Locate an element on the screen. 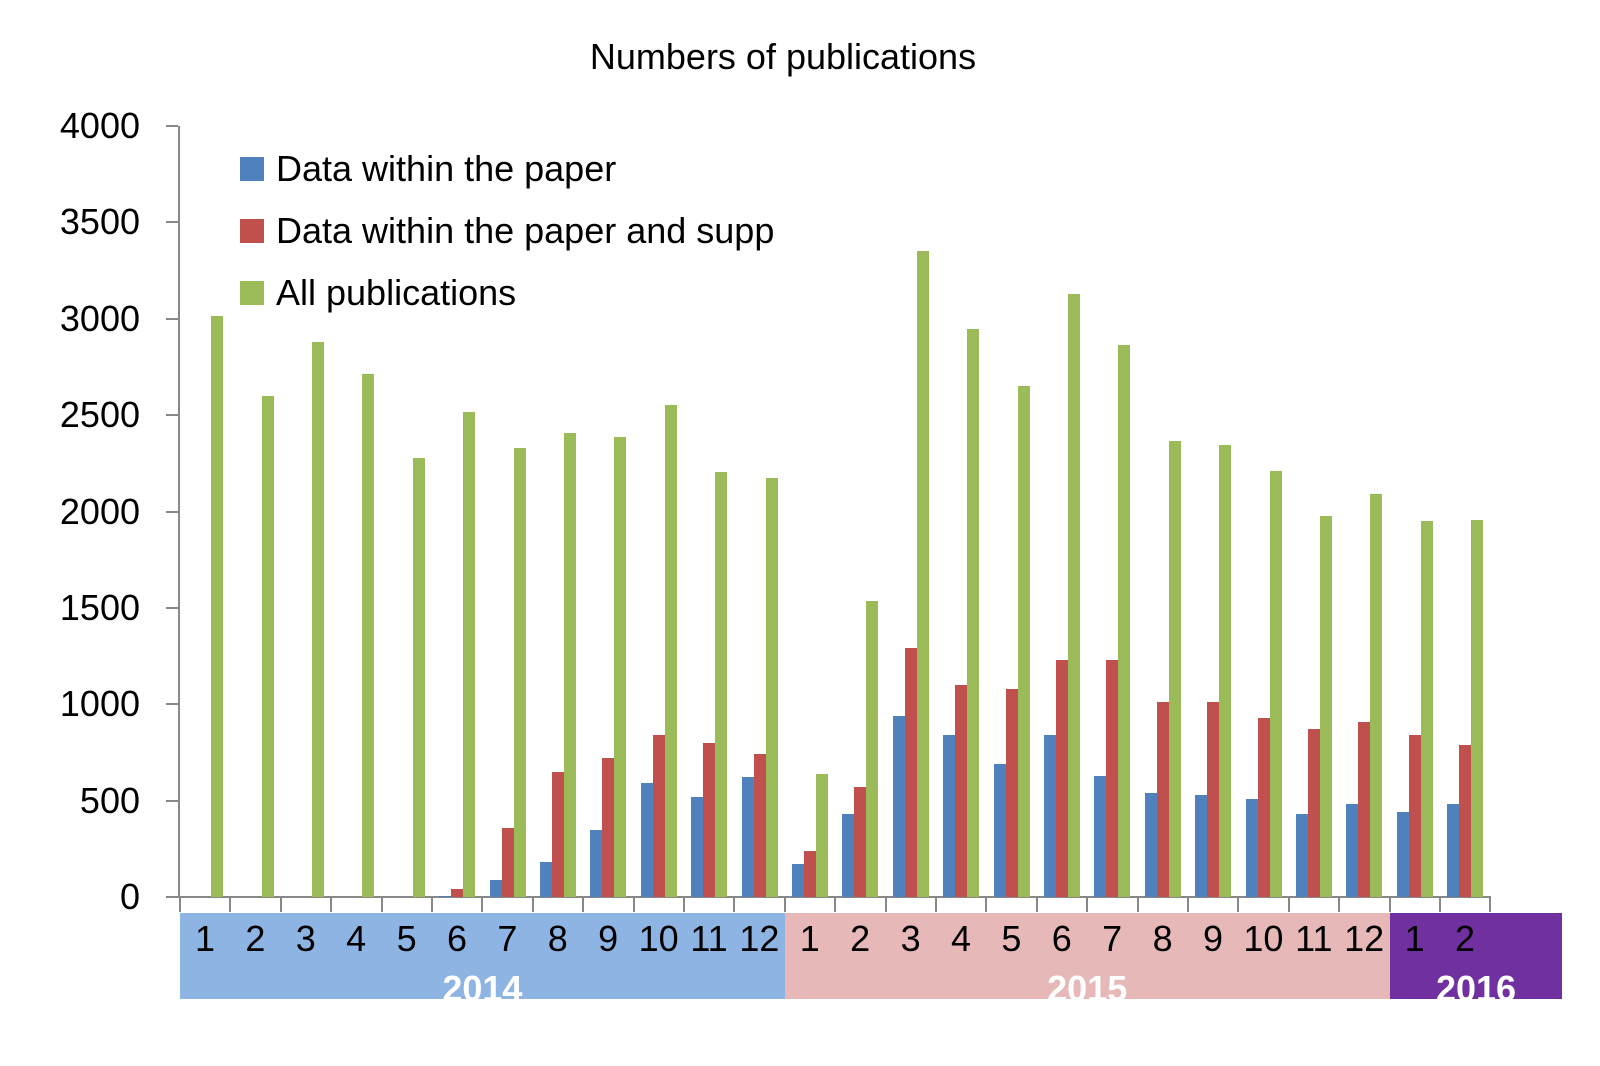 This screenshot has width=1600, height=1066. month-label: 4 is located at coordinates (356, 938).